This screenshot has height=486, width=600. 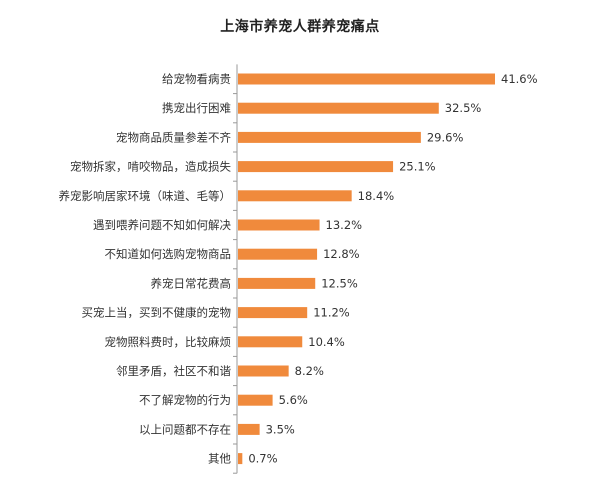 What do you see at coordinates (376, 196) in the screenshot?
I see `value-label: 18.4%` at bounding box center [376, 196].